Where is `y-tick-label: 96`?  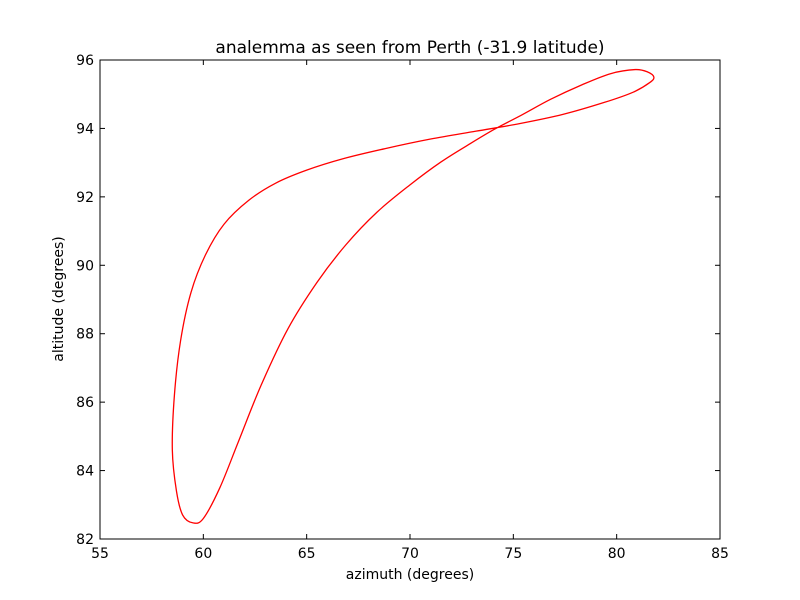 y-tick-label: 96 is located at coordinates (85, 61).